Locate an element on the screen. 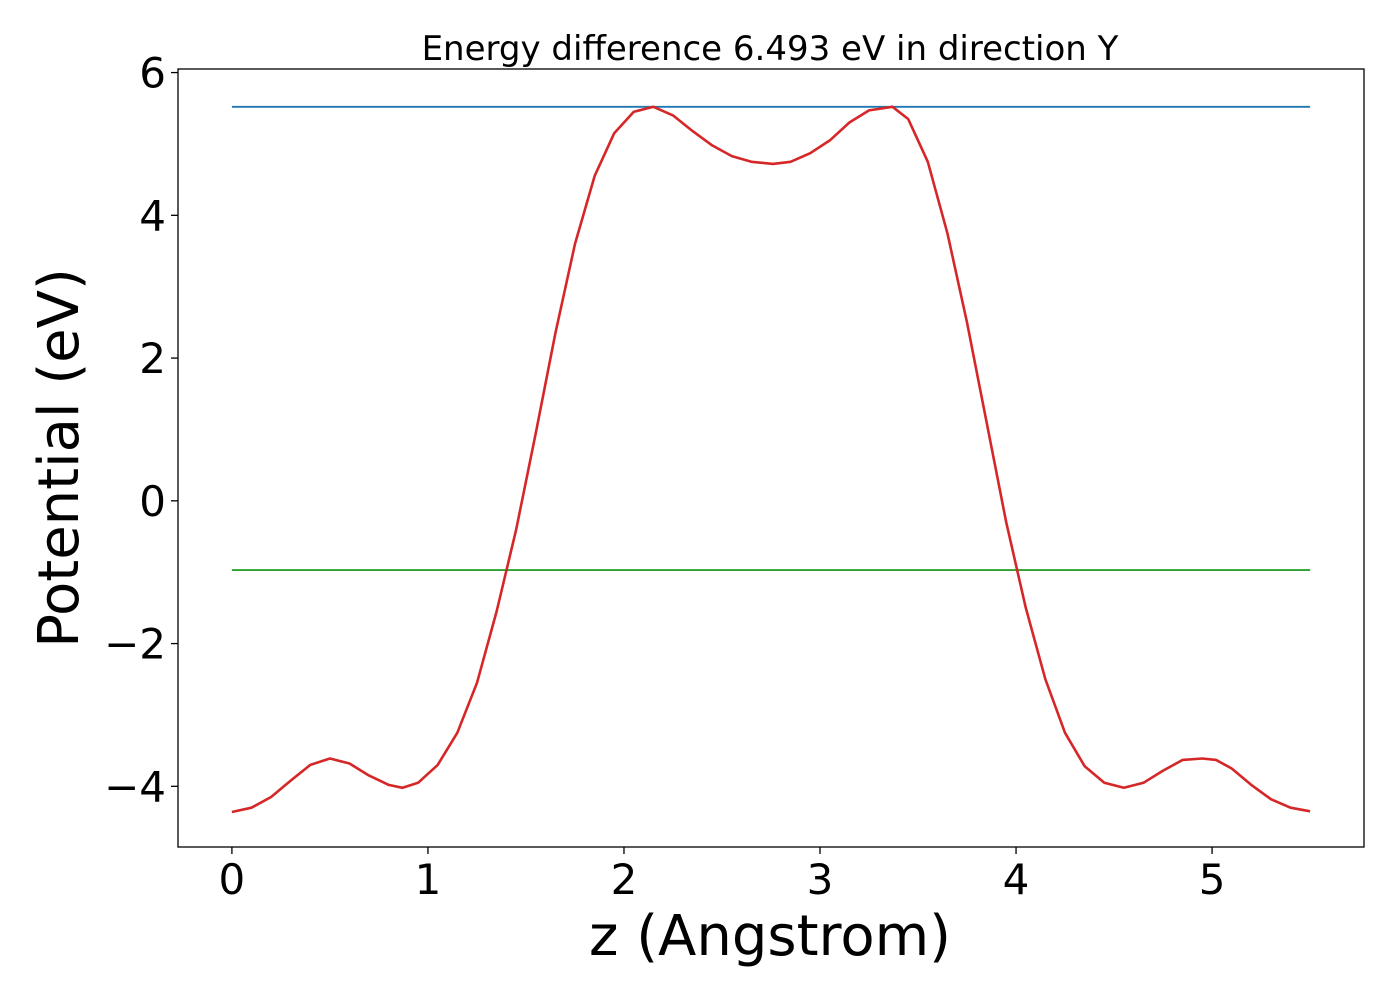  y-axis-label: Potential (eV) is located at coordinates (59, 458).